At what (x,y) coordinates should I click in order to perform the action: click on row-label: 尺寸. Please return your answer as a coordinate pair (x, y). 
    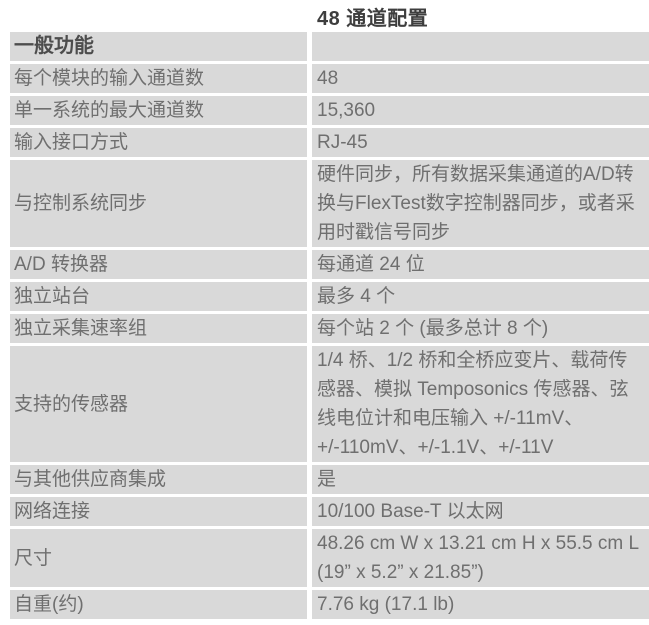
    Looking at the image, I should click on (158, 558).